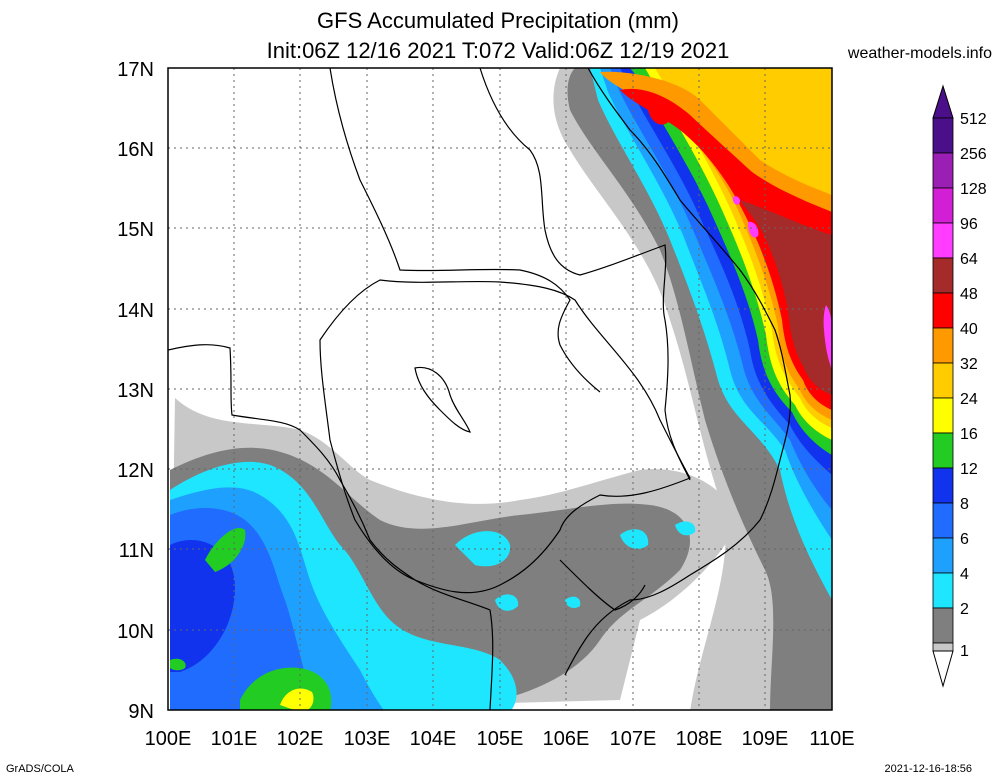 Image resolution: width=1000 pixels, height=779 pixels. Describe the element at coordinates (40, 769) in the screenshot. I see `footer-software: GrADS/COLA` at that location.